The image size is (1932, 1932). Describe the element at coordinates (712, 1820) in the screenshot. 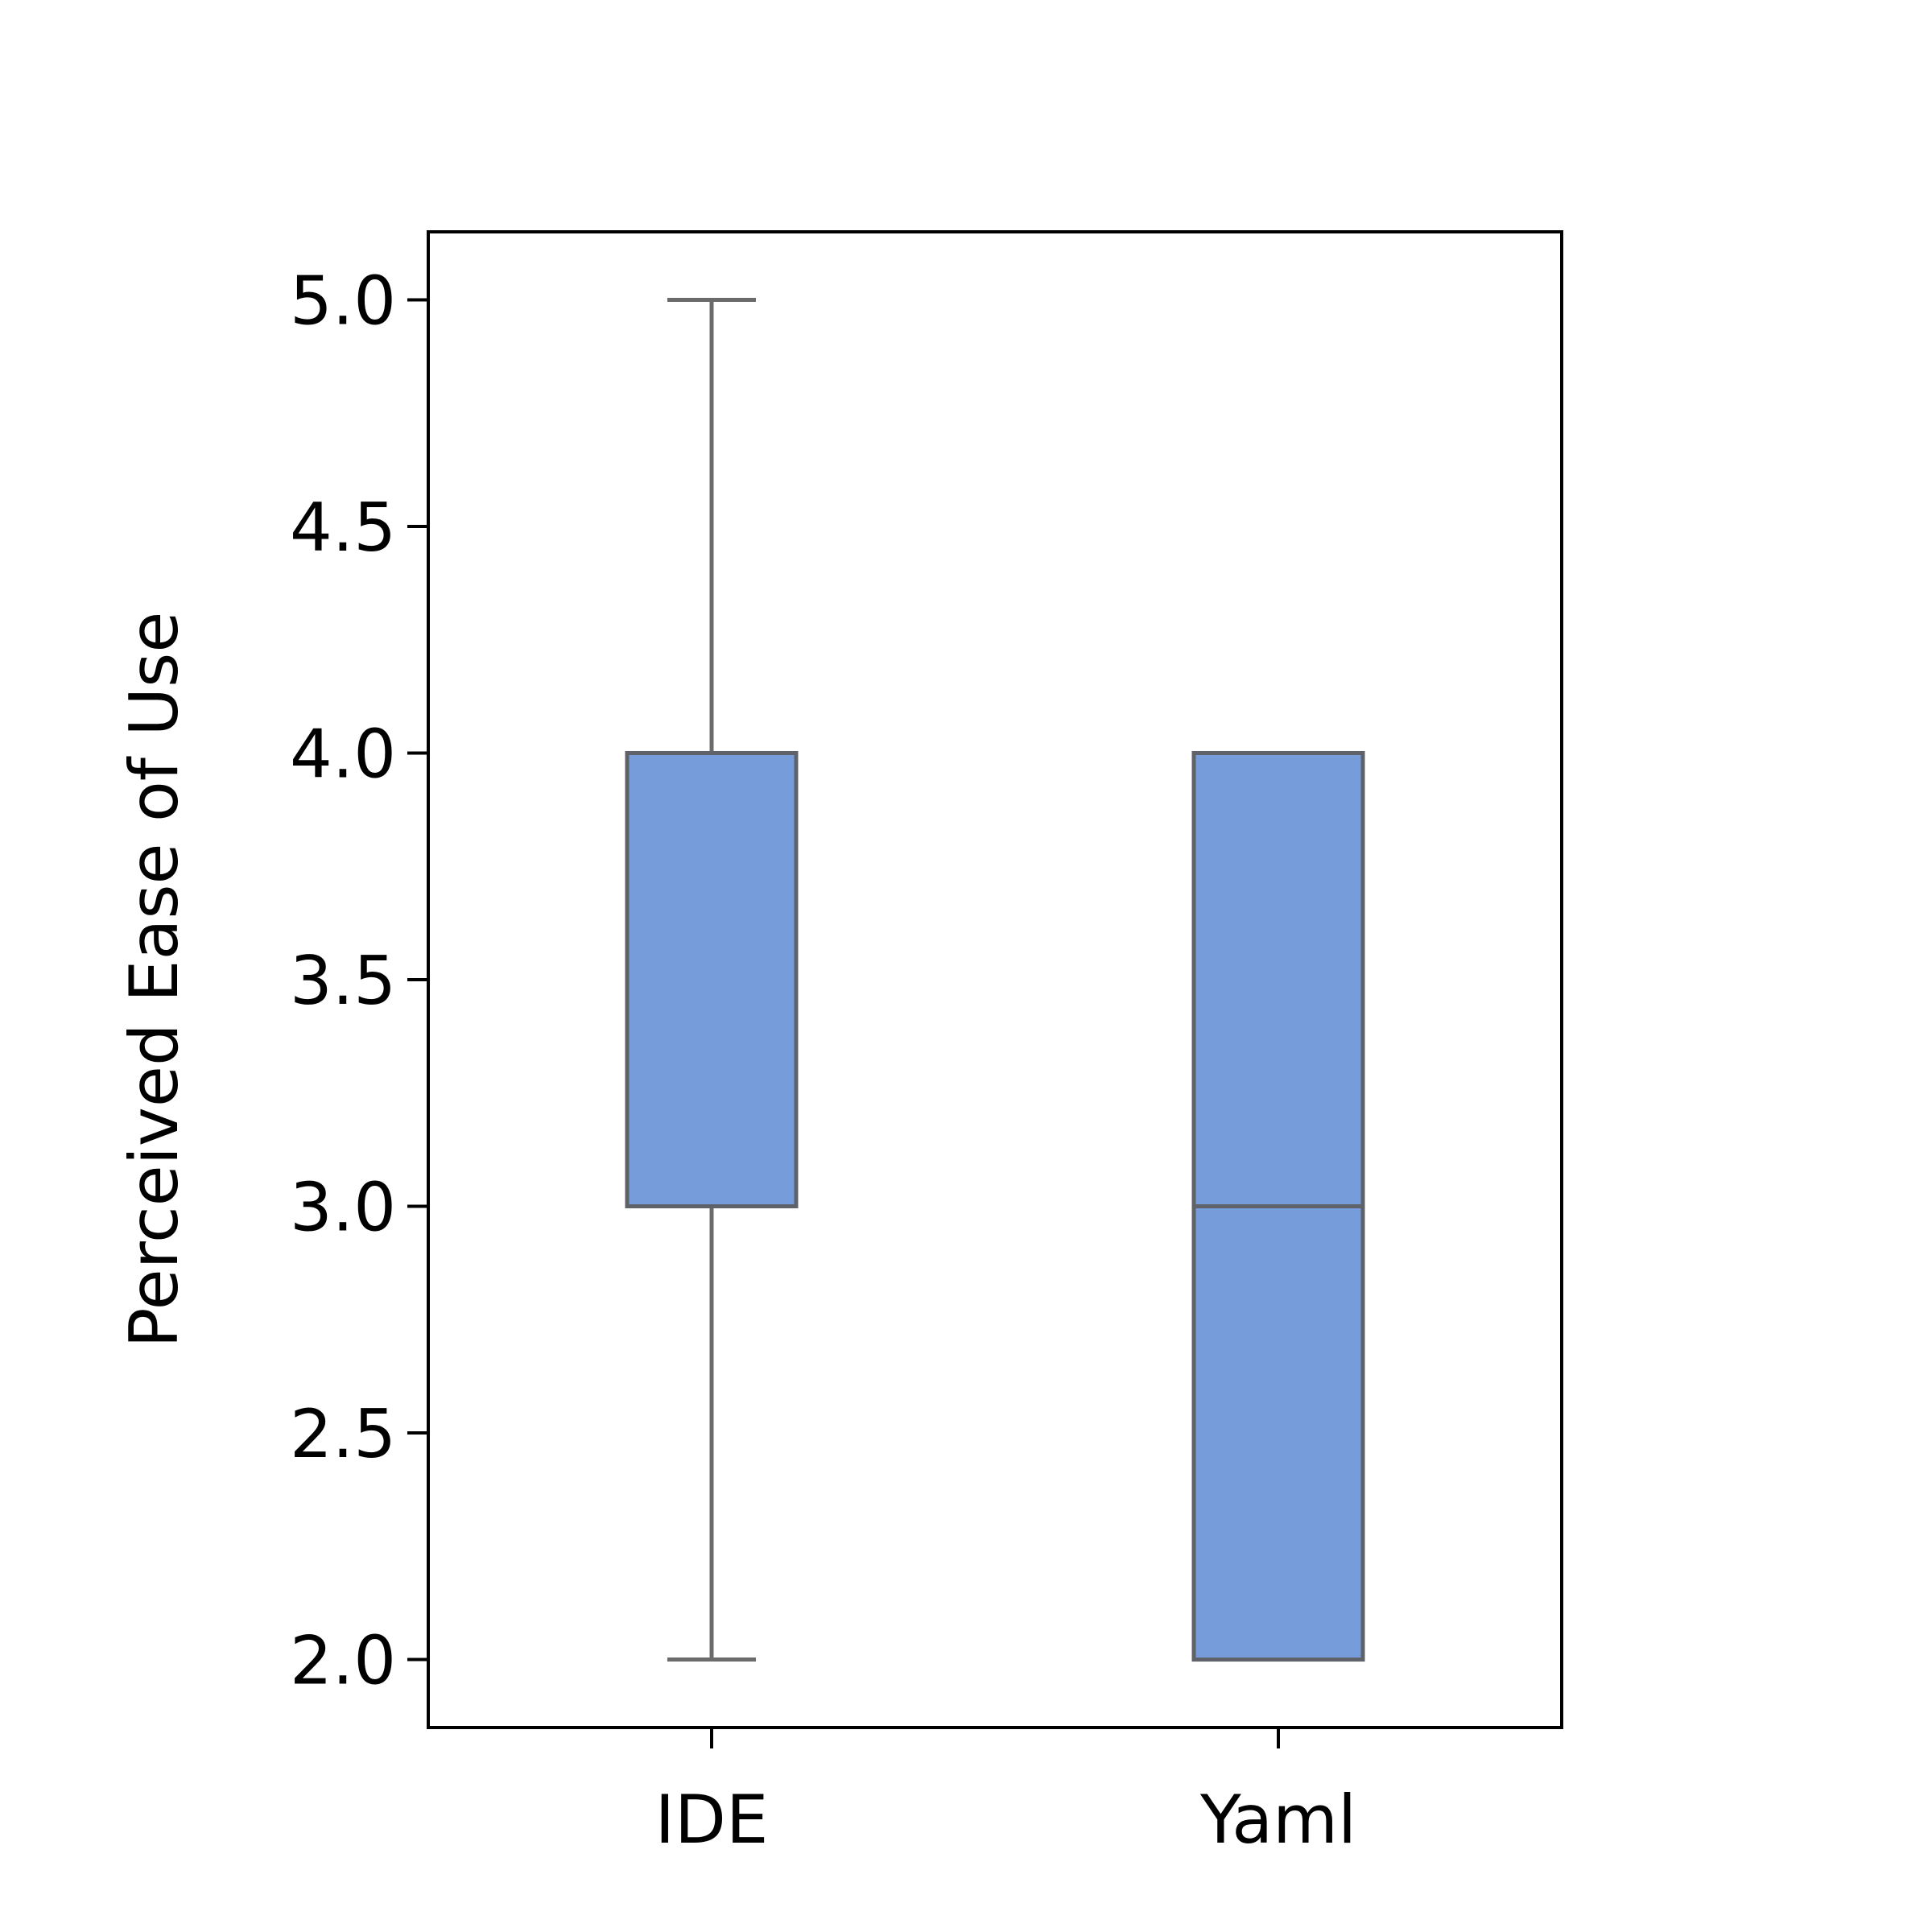

I see `x-tick-label-ide: IDE` at that location.